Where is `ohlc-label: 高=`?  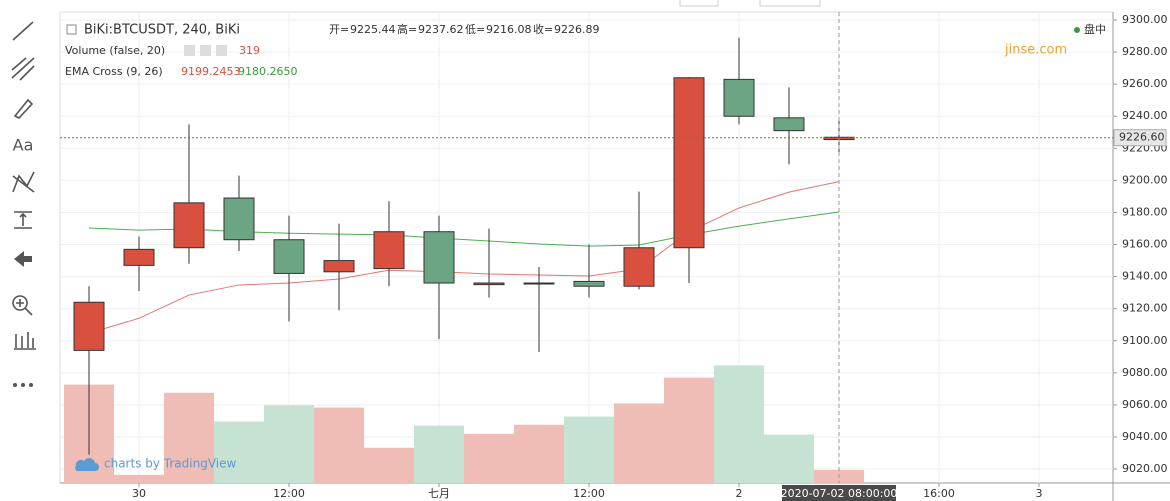
ohlc-label: 高= is located at coordinates (407, 29).